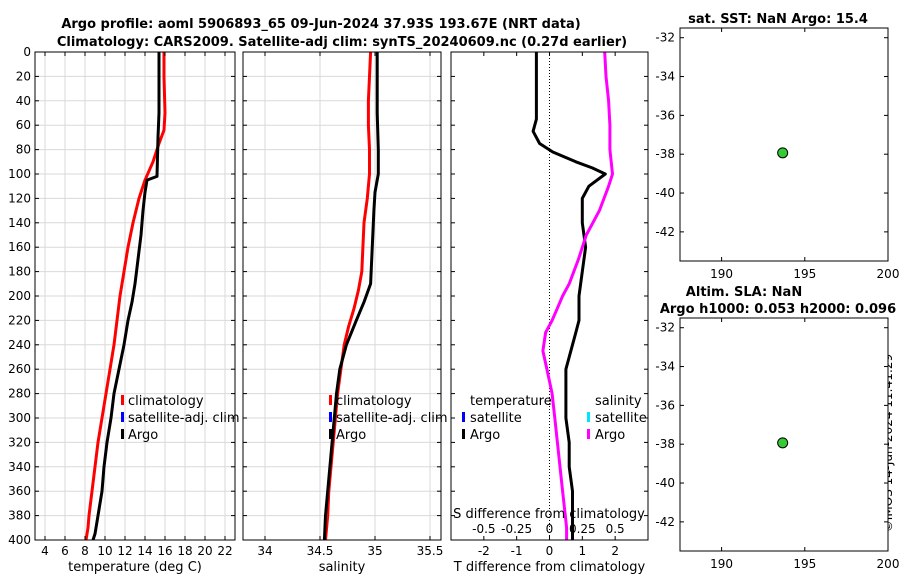  I want to click on x-tick-label: 35.5, so click(430, 551).